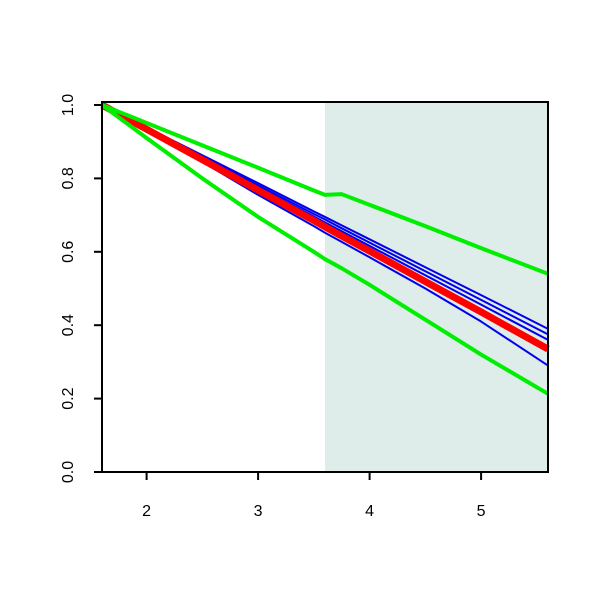 This screenshot has height=605, width=600. What do you see at coordinates (68, 105) in the screenshot?
I see `y-tick-label: 1.0` at bounding box center [68, 105].